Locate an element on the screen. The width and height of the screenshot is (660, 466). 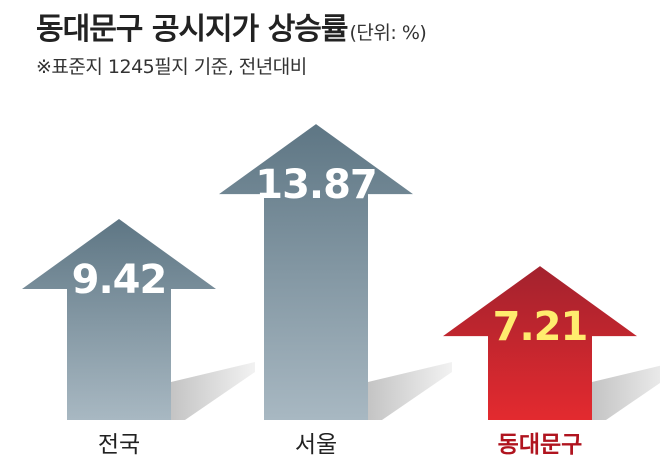
value-label-3: 7.21 is located at coordinates (540, 327).